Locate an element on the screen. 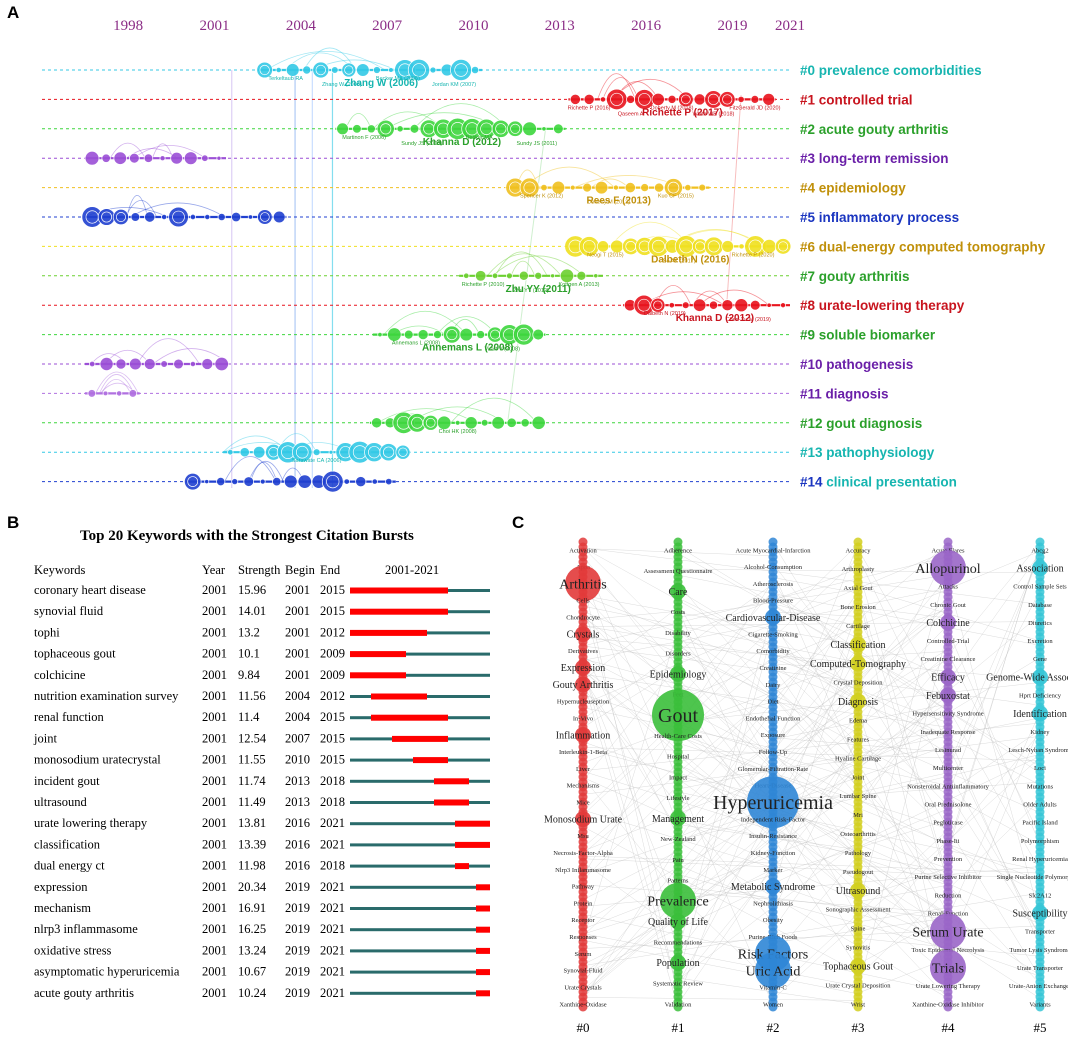  timeline-year-label: 2007 is located at coordinates (387, 26).